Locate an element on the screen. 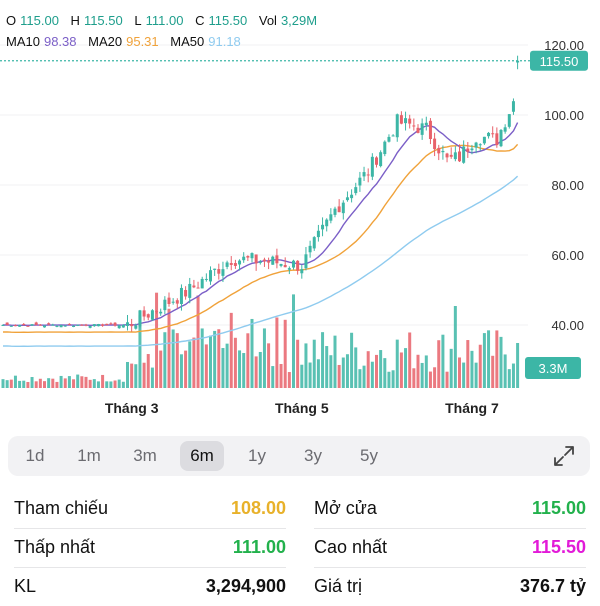 The image size is (600, 606). volume-badge is located at coordinates (553, 368).